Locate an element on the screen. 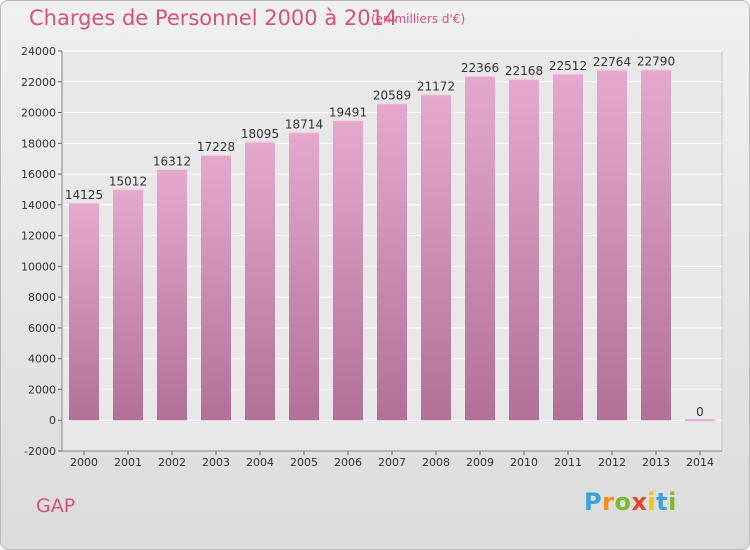  data-label: 18095 is located at coordinates (260, 134).